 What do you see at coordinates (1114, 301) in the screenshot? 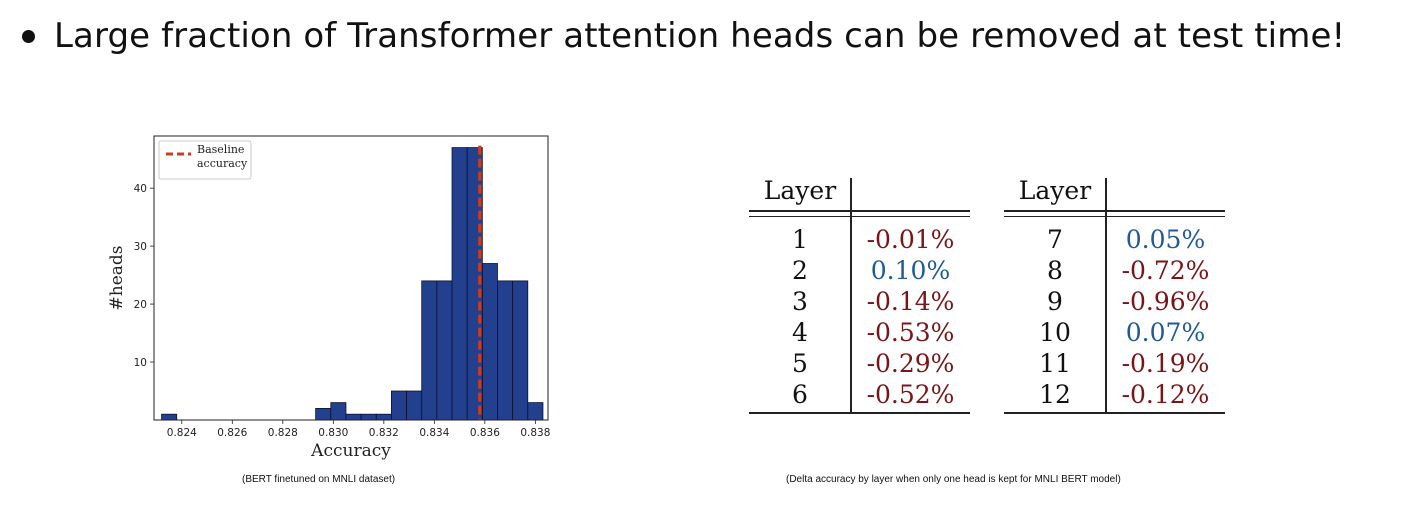
I see `table-row: 9 -0.96%` at bounding box center [1114, 301].